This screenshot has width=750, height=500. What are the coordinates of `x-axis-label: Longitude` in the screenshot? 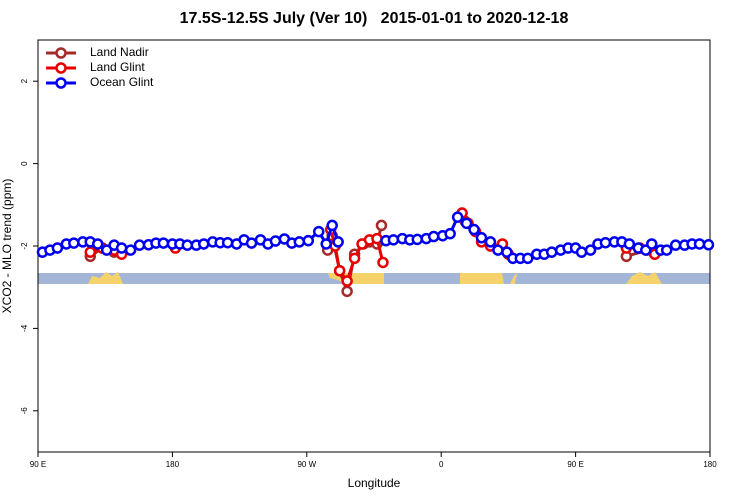 It's located at (374, 483).